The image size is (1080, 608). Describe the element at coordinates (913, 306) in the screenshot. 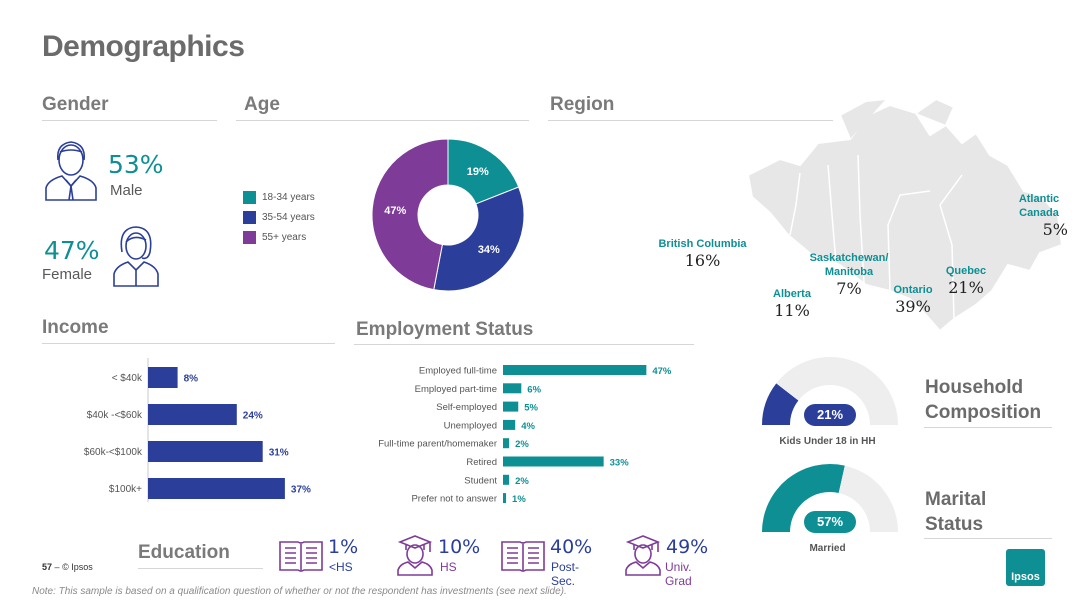

I see `region-value: 39%` at that location.